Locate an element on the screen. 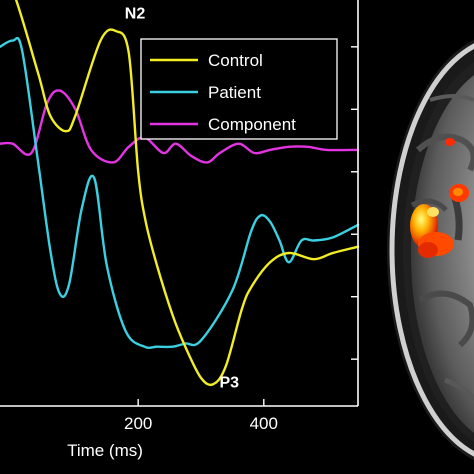 This screenshot has width=474, height=474. legend: Control Patient Component is located at coordinates (239, 89).